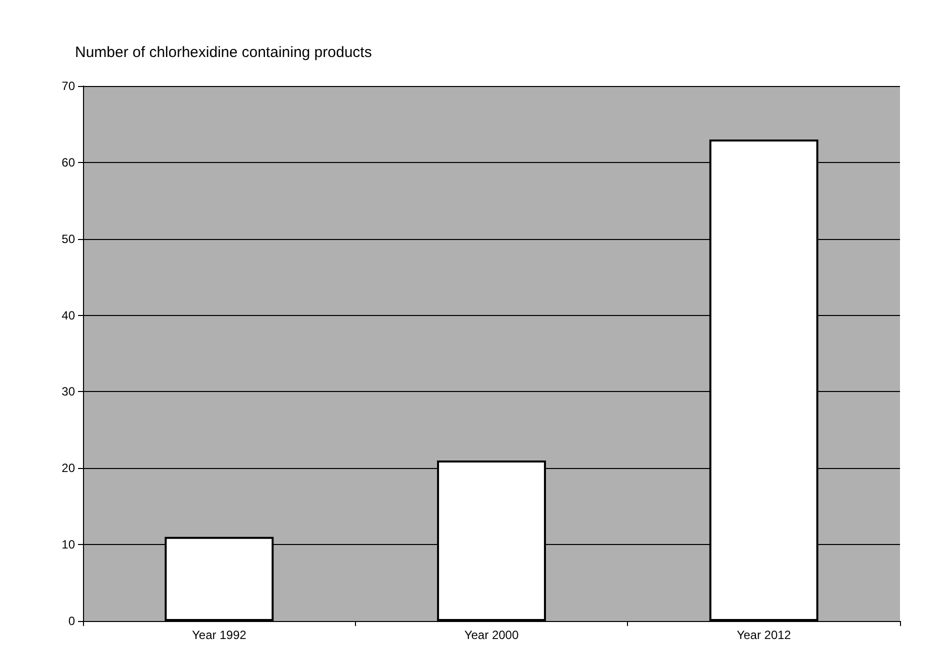 The height and width of the screenshot is (661, 938). Describe the element at coordinates (69, 391) in the screenshot. I see `y-tick-label: 30` at that location.